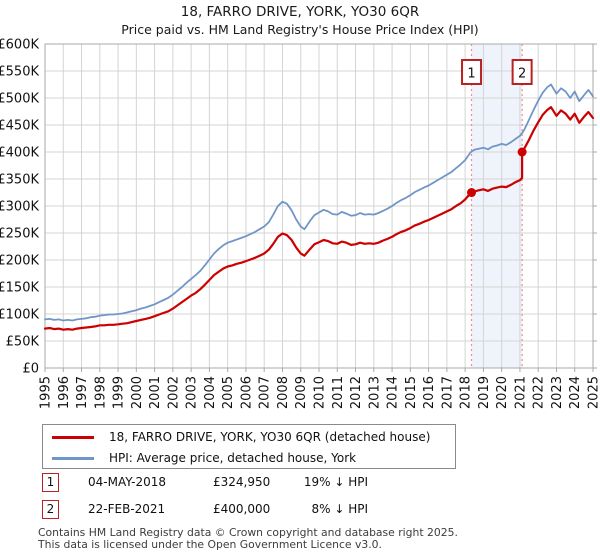 This screenshot has width=600, height=560. What do you see at coordinates (127, 509) in the screenshot?
I see `sale-2-date: 22-FEB-2021` at bounding box center [127, 509].